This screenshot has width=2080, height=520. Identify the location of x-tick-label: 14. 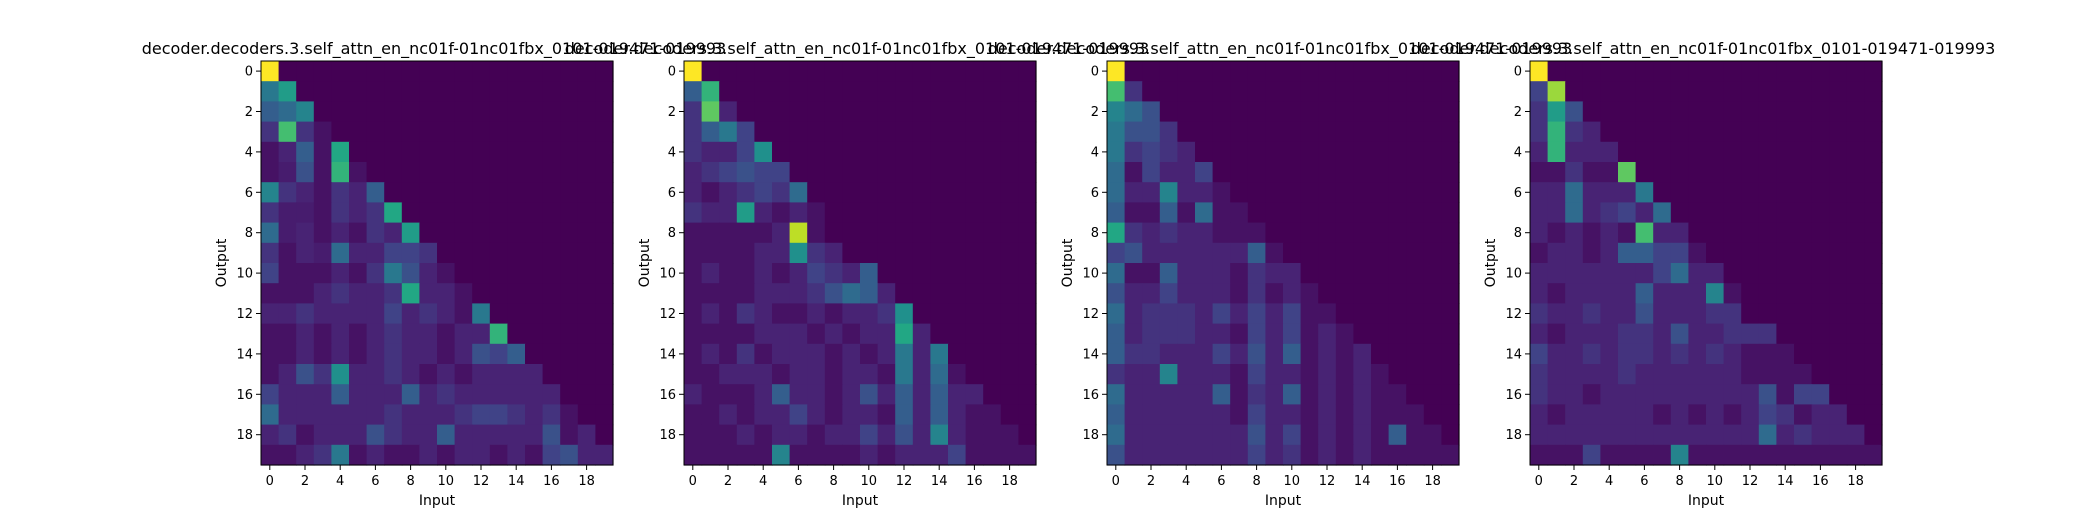
(1362, 481).